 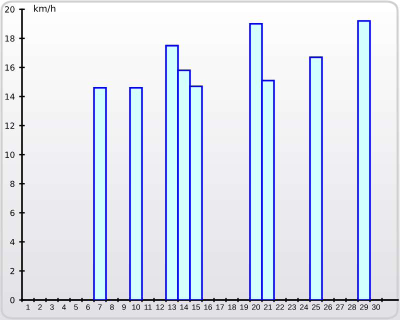 What do you see at coordinates (12, 184) in the screenshot?
I see `y-tick-label: 8` at bounding box center [12, 184].